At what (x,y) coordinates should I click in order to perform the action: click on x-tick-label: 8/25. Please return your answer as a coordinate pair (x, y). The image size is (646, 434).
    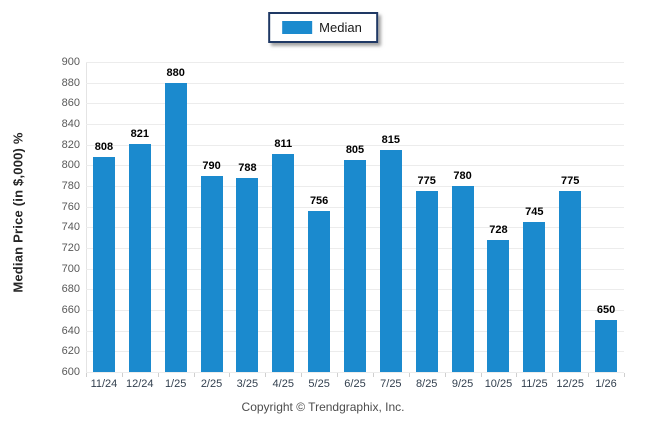
    Looking at the image, I should click on (427, 384).